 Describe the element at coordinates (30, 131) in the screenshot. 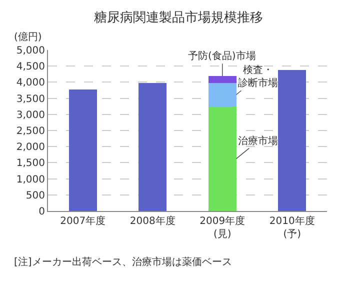

I see `y-tick-label: 2,500` at that location.